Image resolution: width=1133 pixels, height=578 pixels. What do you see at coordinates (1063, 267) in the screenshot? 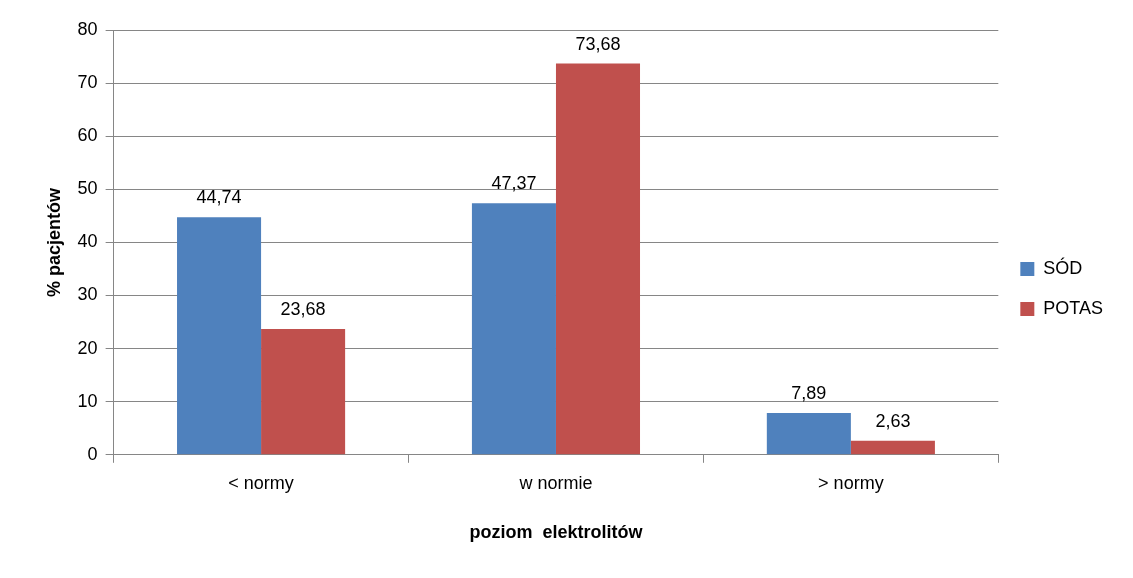
I see `legend-label: SÓD` at bounding box center [1063, 267].